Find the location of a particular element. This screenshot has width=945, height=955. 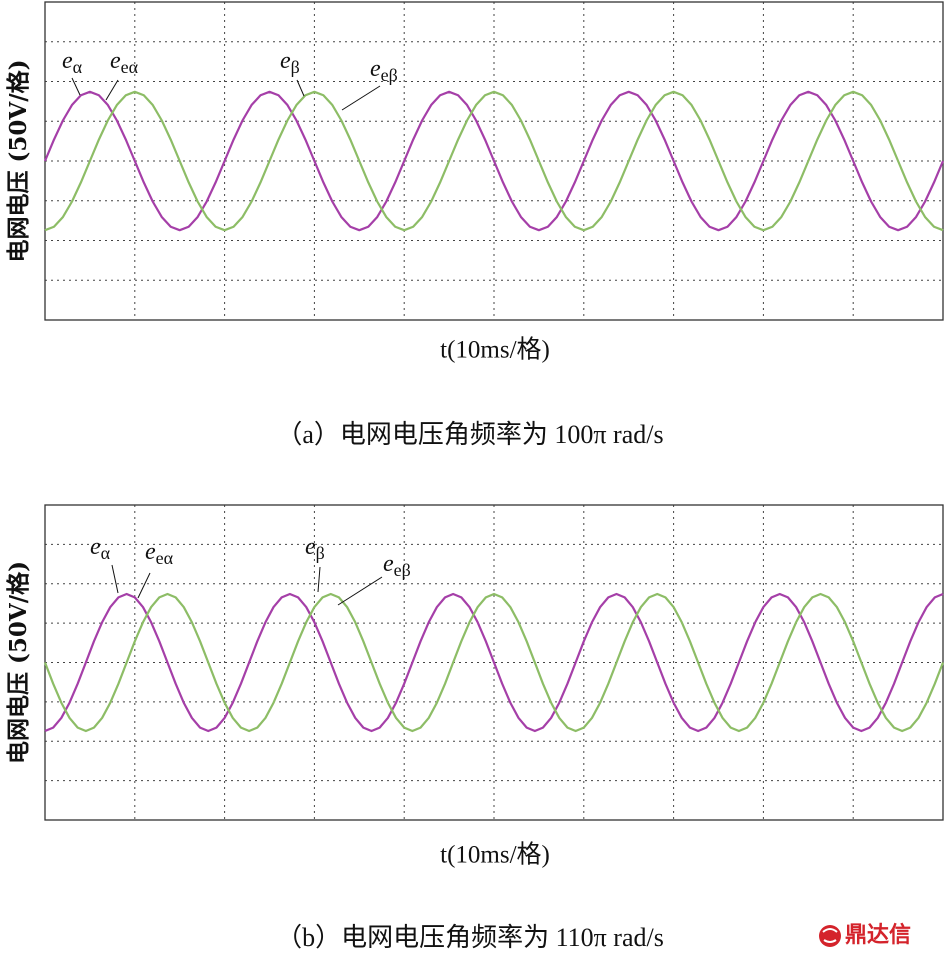

watermark-text: 鼎达信 is located at coordinates (878, 935).